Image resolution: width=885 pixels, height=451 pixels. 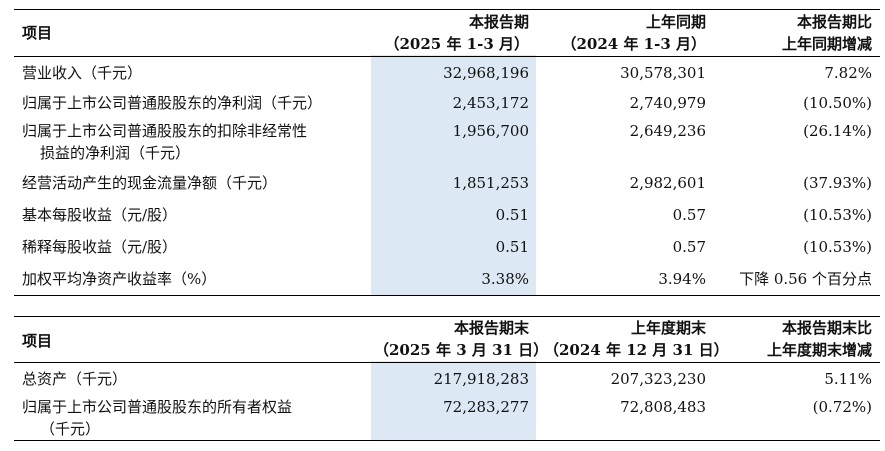 I want to click on row-label: 基本每股收益（元/股）, so click(x=100, y=215).